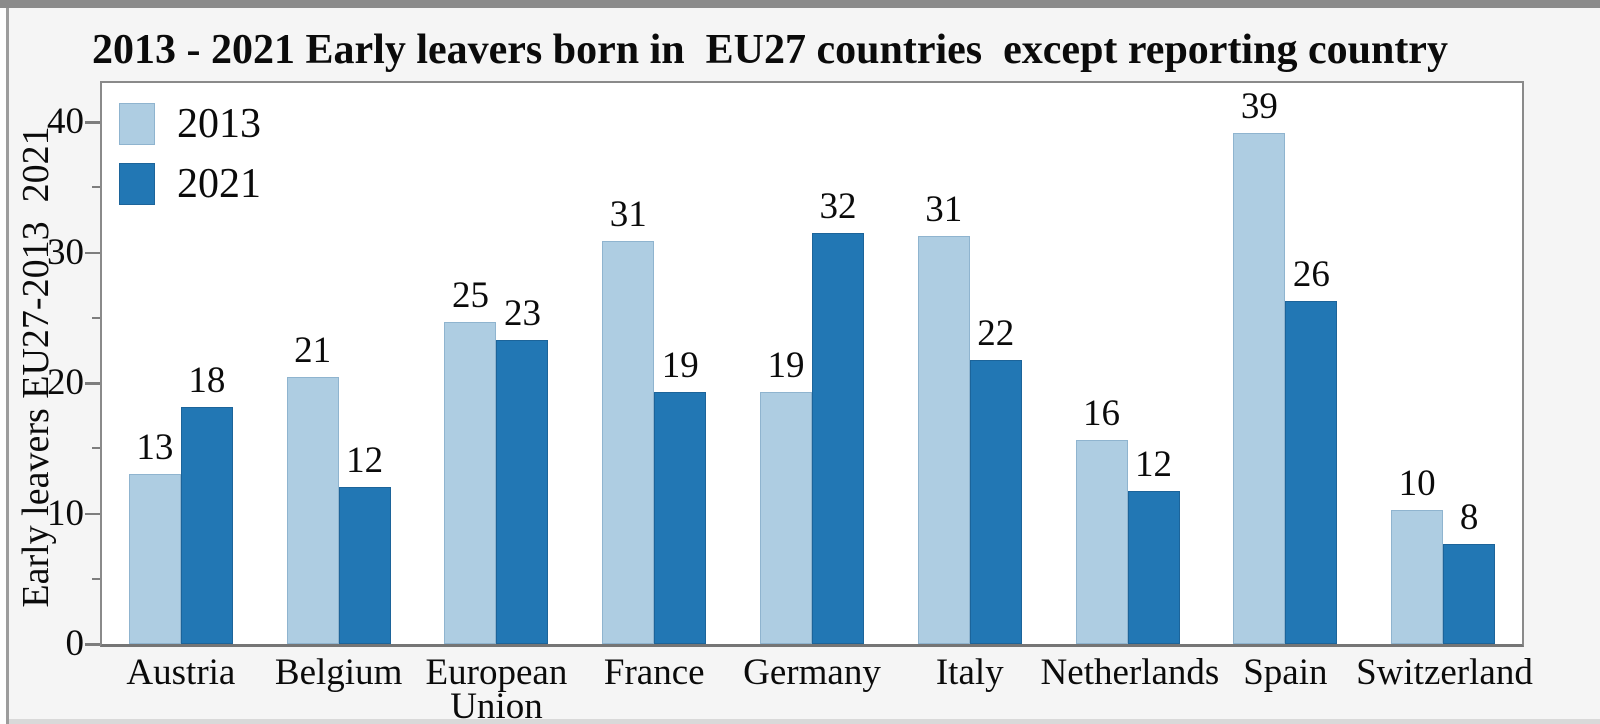 This screenshot has width=1600, height=724. What do you see at coordinates (181, 672) in the screenshot?
I see `x-category-label: Austria` at bounding box center [181, 672].